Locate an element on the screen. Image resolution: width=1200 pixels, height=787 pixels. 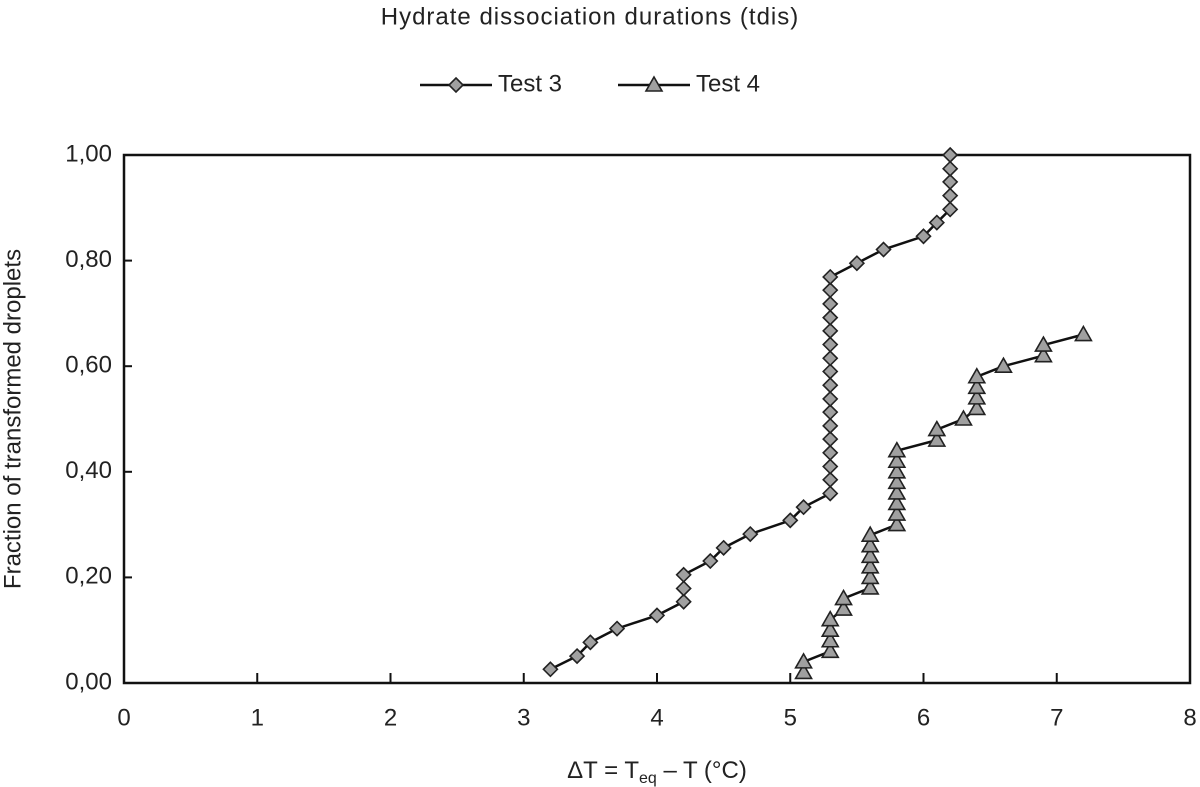
y-tick-label: 0,00 is located at coordinates (88, 681).